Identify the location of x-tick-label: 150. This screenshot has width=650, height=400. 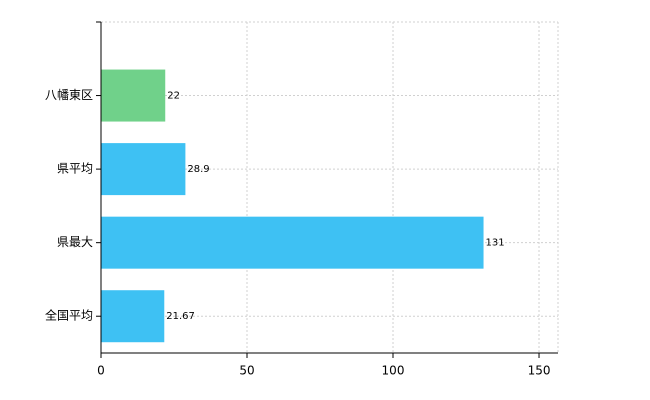
(539, 371).